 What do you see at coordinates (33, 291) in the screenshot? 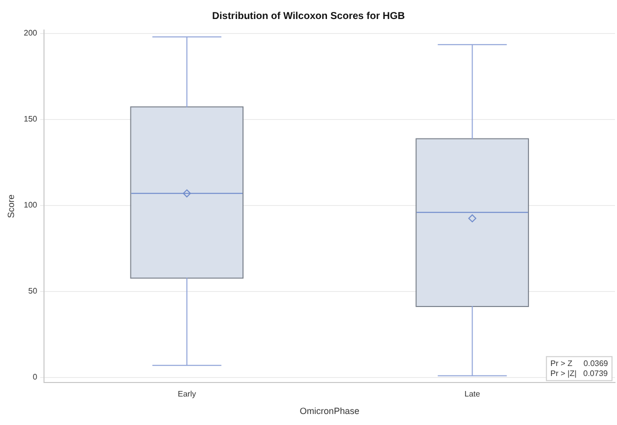
I see `y-tick-label: 50` at bounding box center [33, 291].